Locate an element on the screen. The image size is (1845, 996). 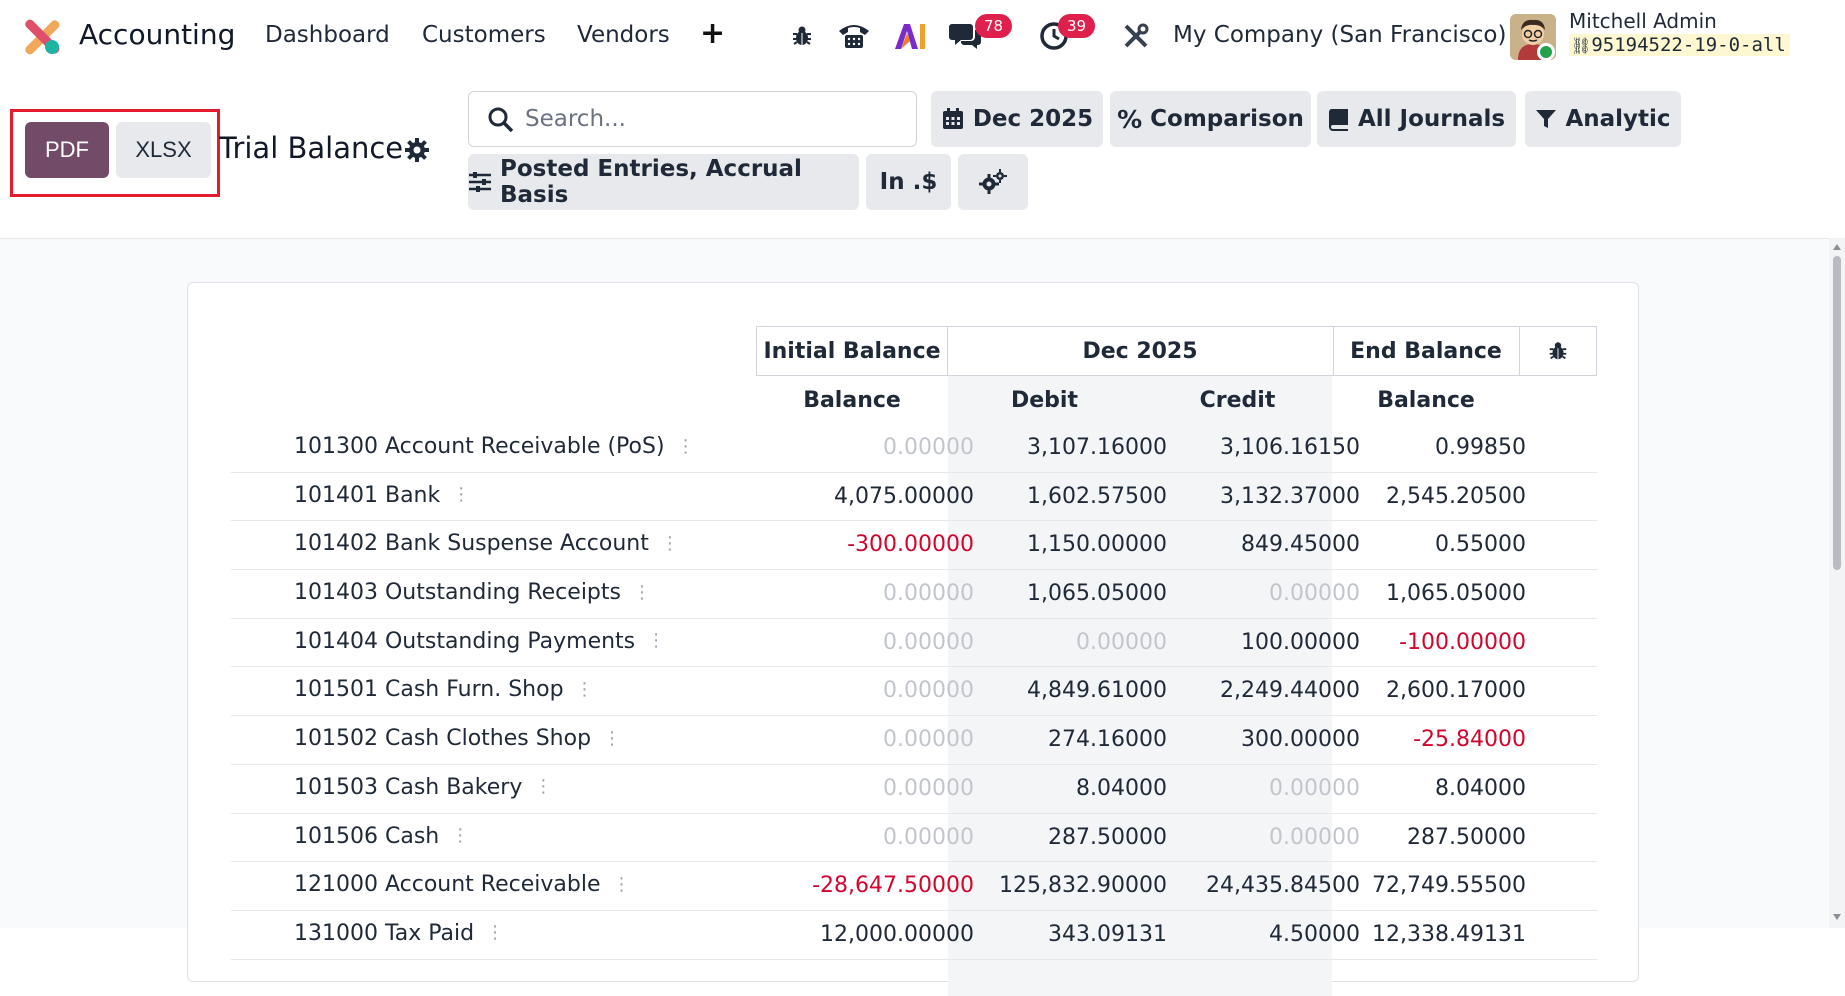
search-bar is located at coordinates (692, 119).